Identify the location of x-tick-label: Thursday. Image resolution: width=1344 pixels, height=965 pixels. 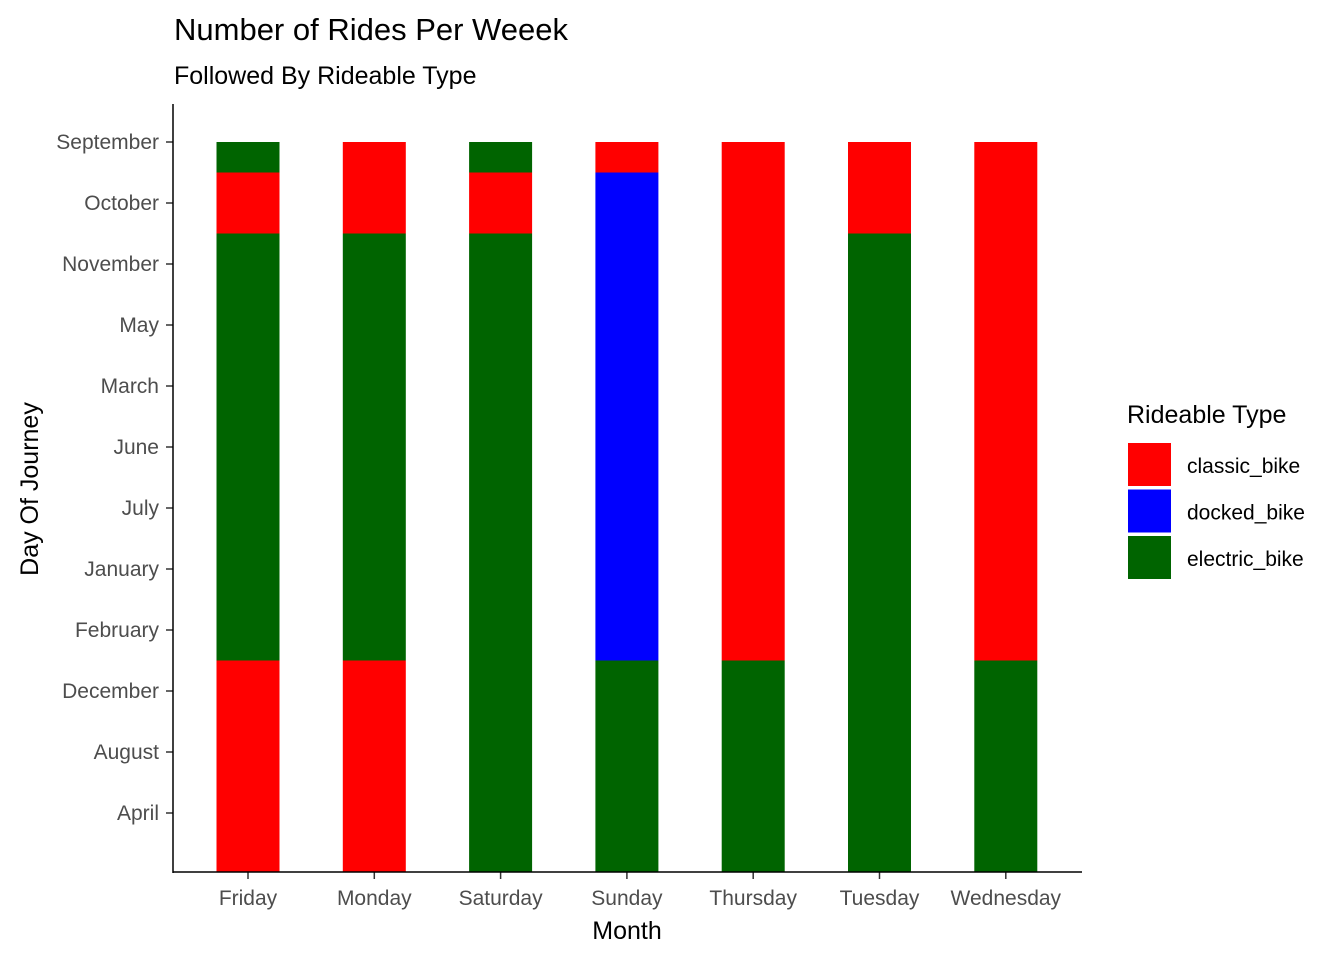
(753, 898).